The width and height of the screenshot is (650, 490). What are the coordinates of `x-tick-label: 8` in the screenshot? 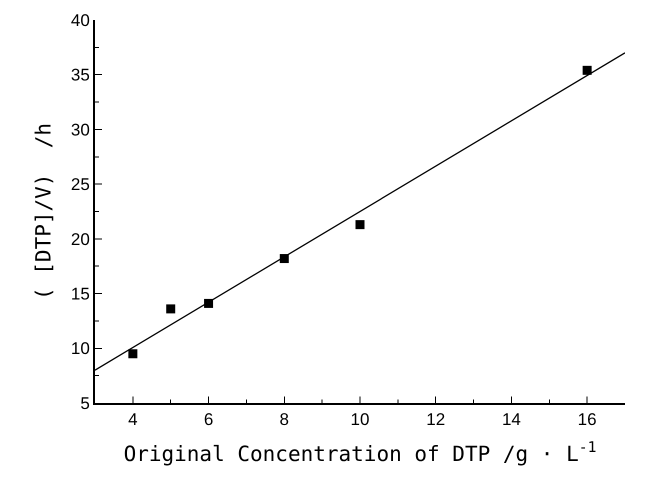 It's located at (285, 420).